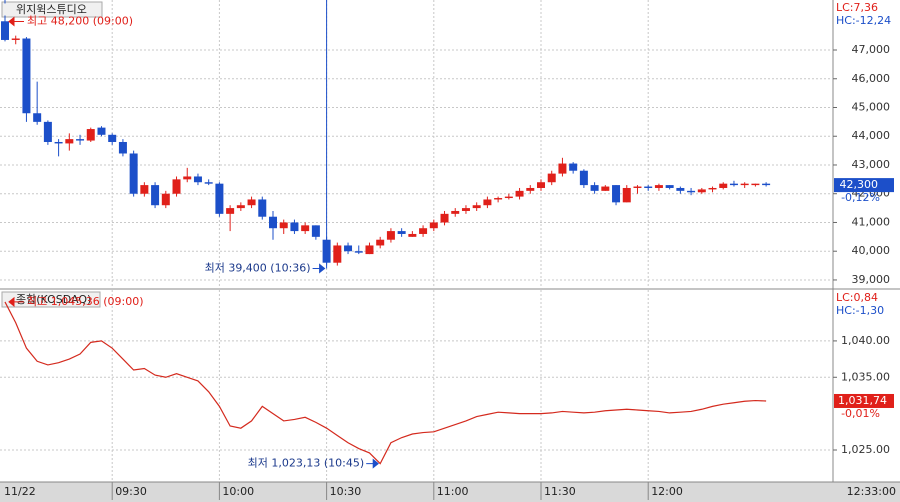  I want to click on last-label: 42,300, so click(859, 184).